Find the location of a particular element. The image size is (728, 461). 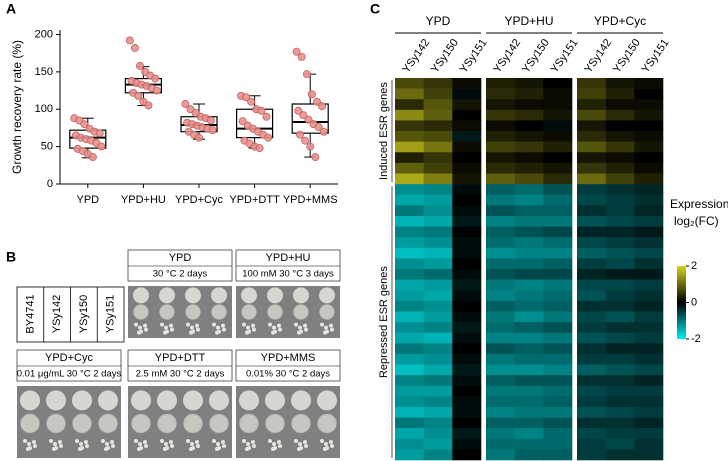

colorbar-tick-label: 2 is located at coordinates (694, 266).